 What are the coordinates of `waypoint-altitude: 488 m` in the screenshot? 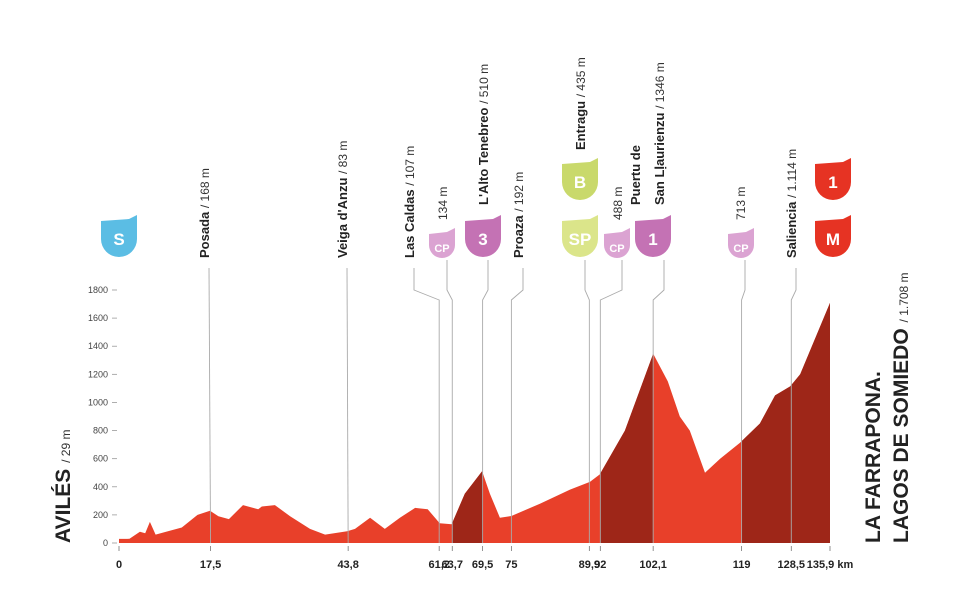 It's located at (618, 203).